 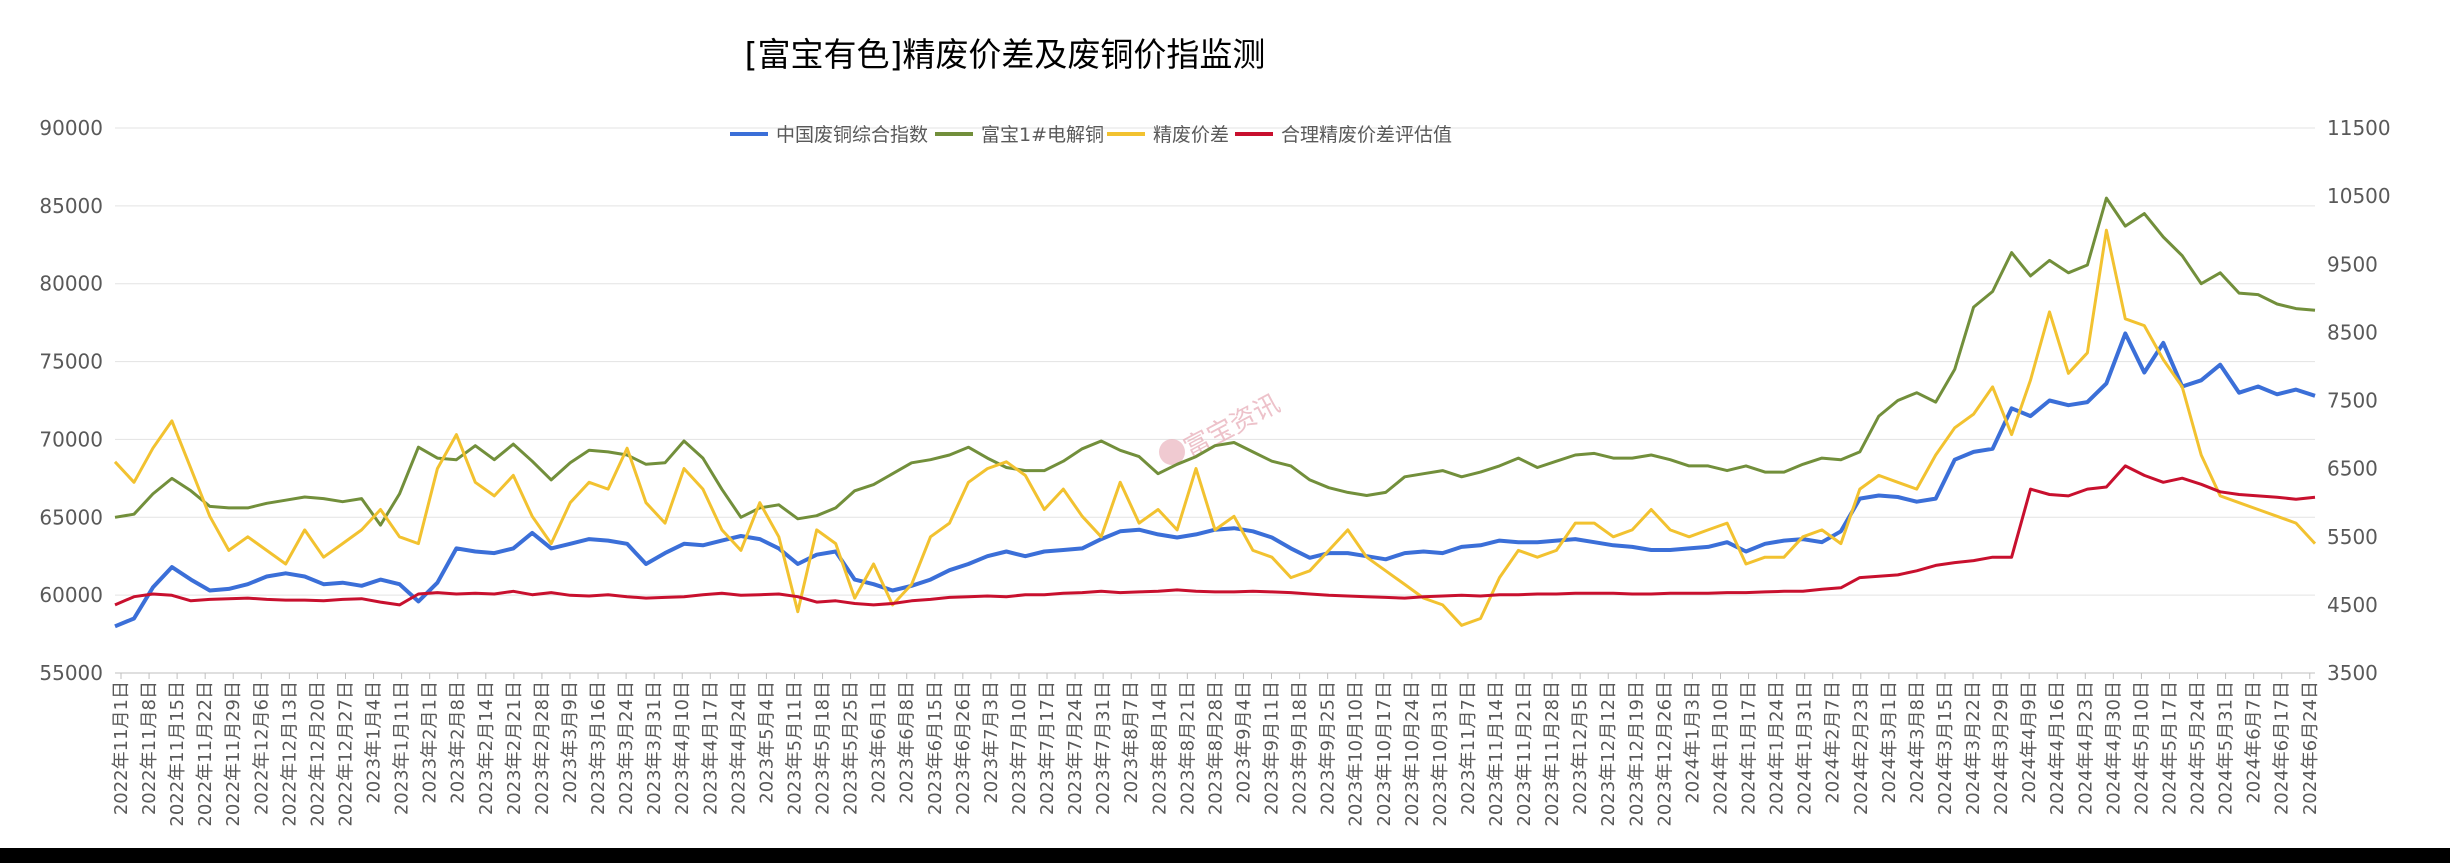 I want to click on x-tick-label: 2024年4月23日, so click(x=2085, y=748).